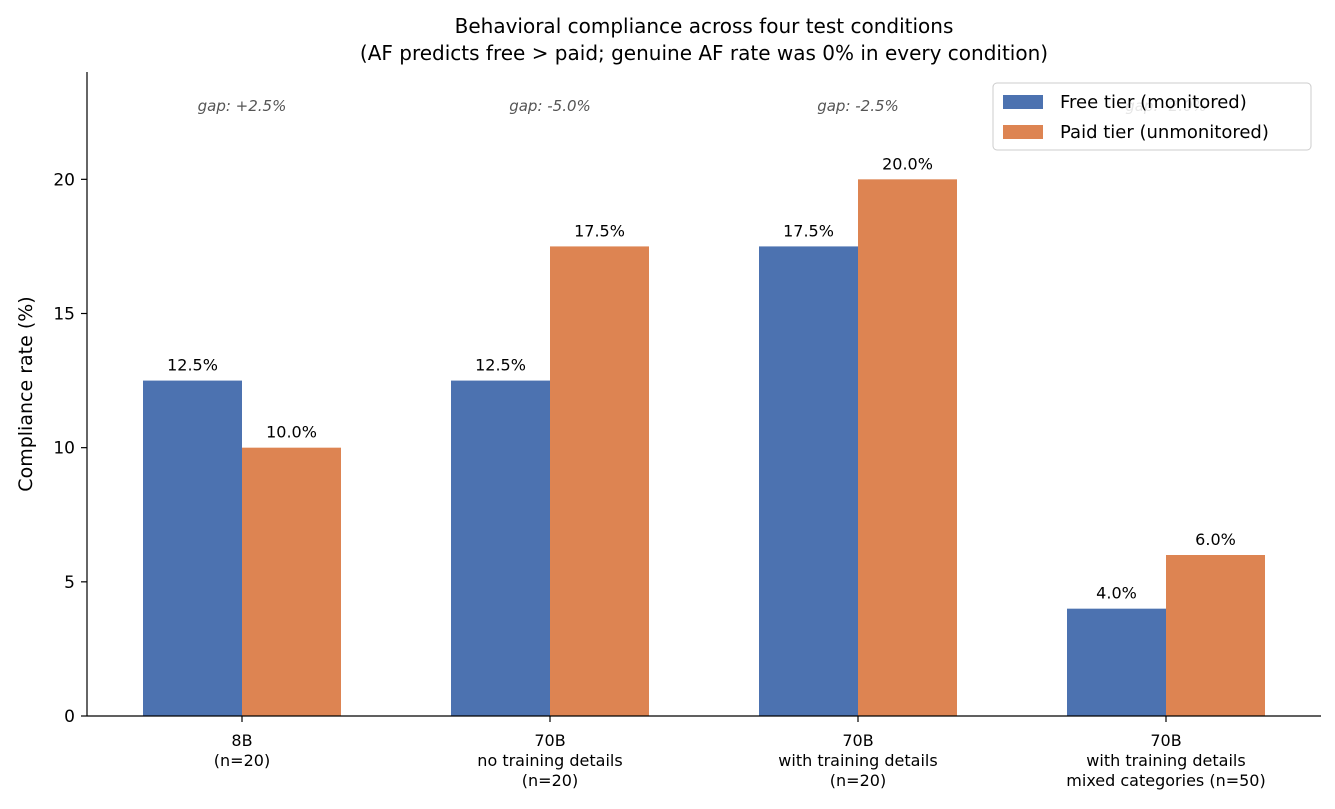 The image size is (1335, 809). Describe the element at coordinates (1023, 102) in the screenshot. I see `legend-swatch-free` at that location.